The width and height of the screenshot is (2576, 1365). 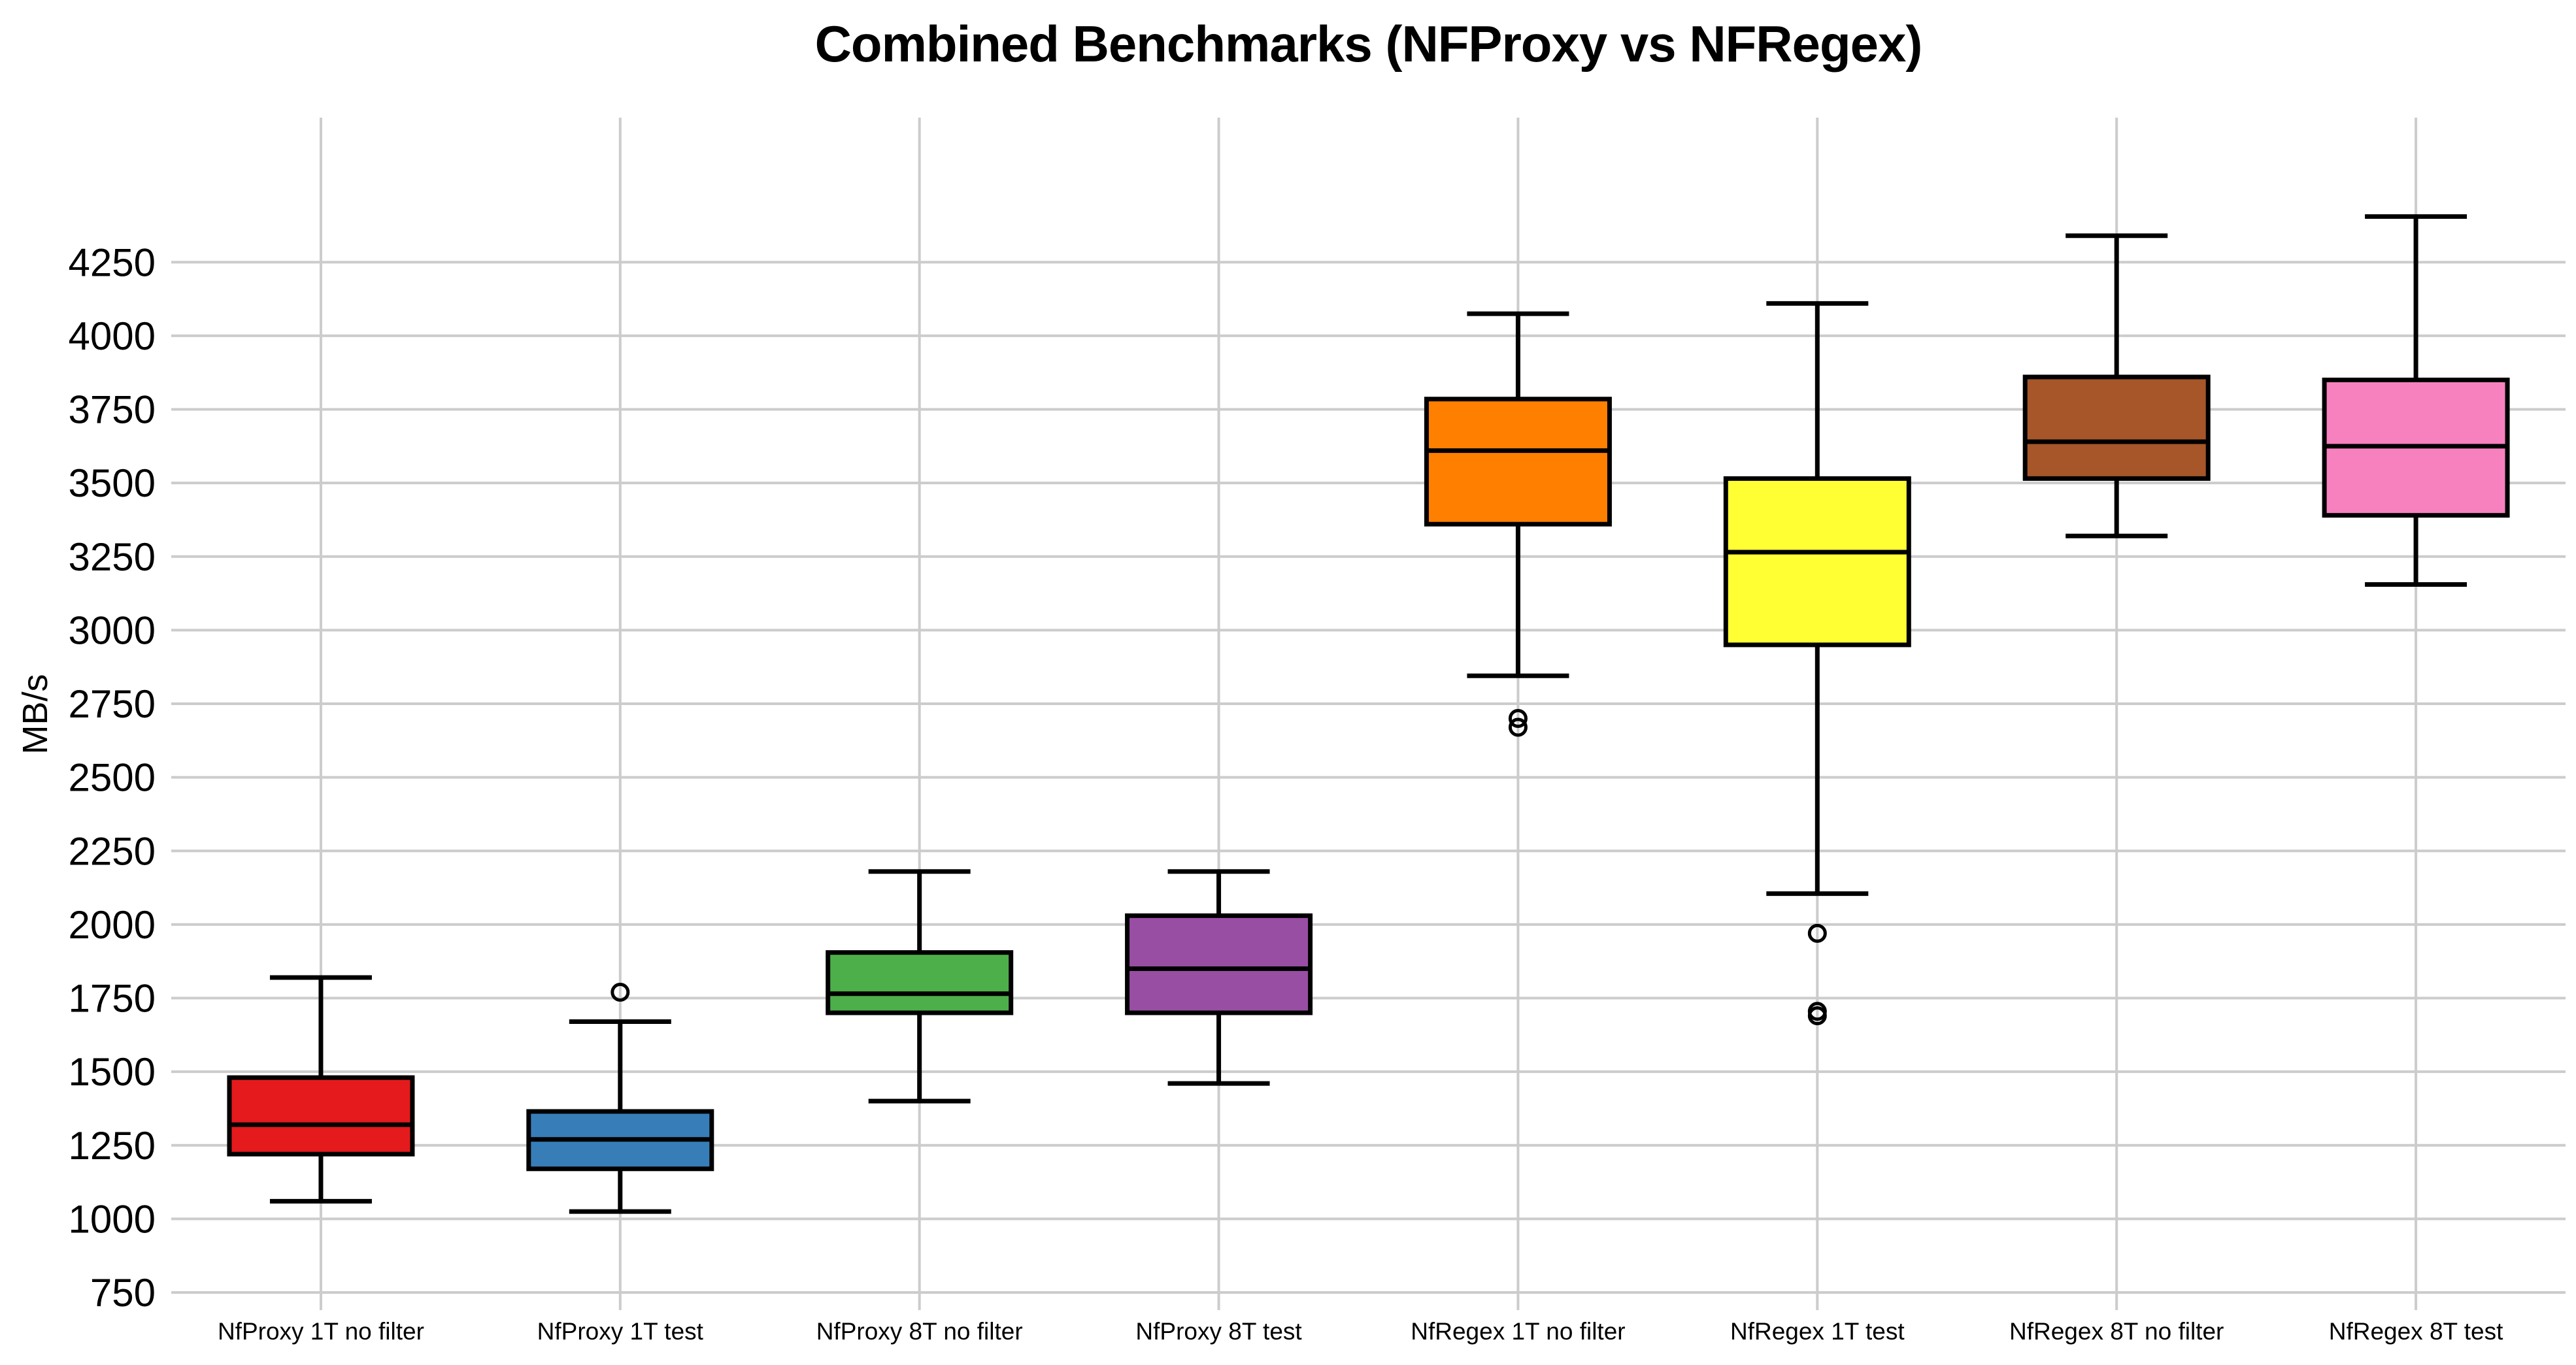 I want to click on y-tick-label: 750, so click(x=123, y=1293).